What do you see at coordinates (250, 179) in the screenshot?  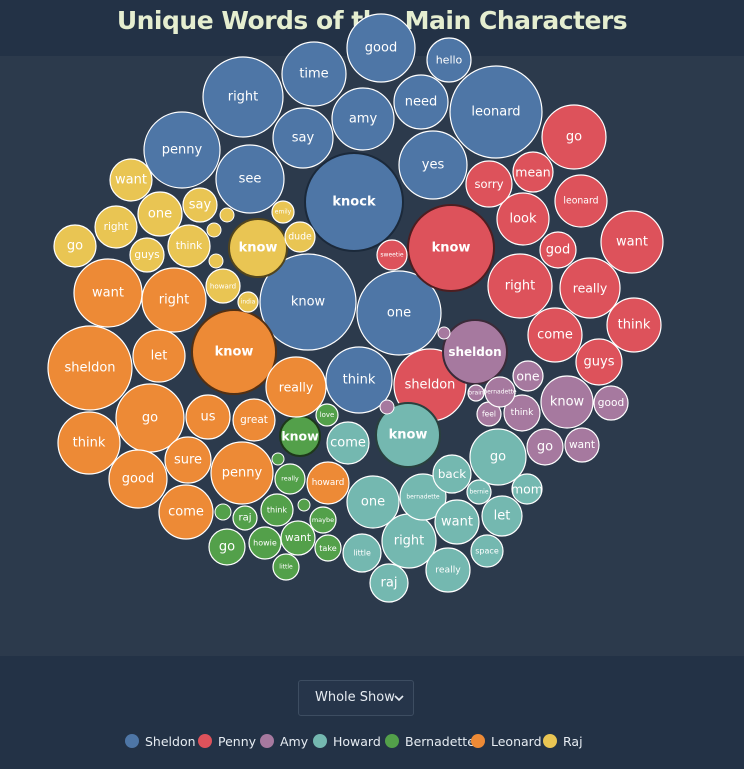 I see `bubble-sheldon-see` at bounding box center [250, 179].